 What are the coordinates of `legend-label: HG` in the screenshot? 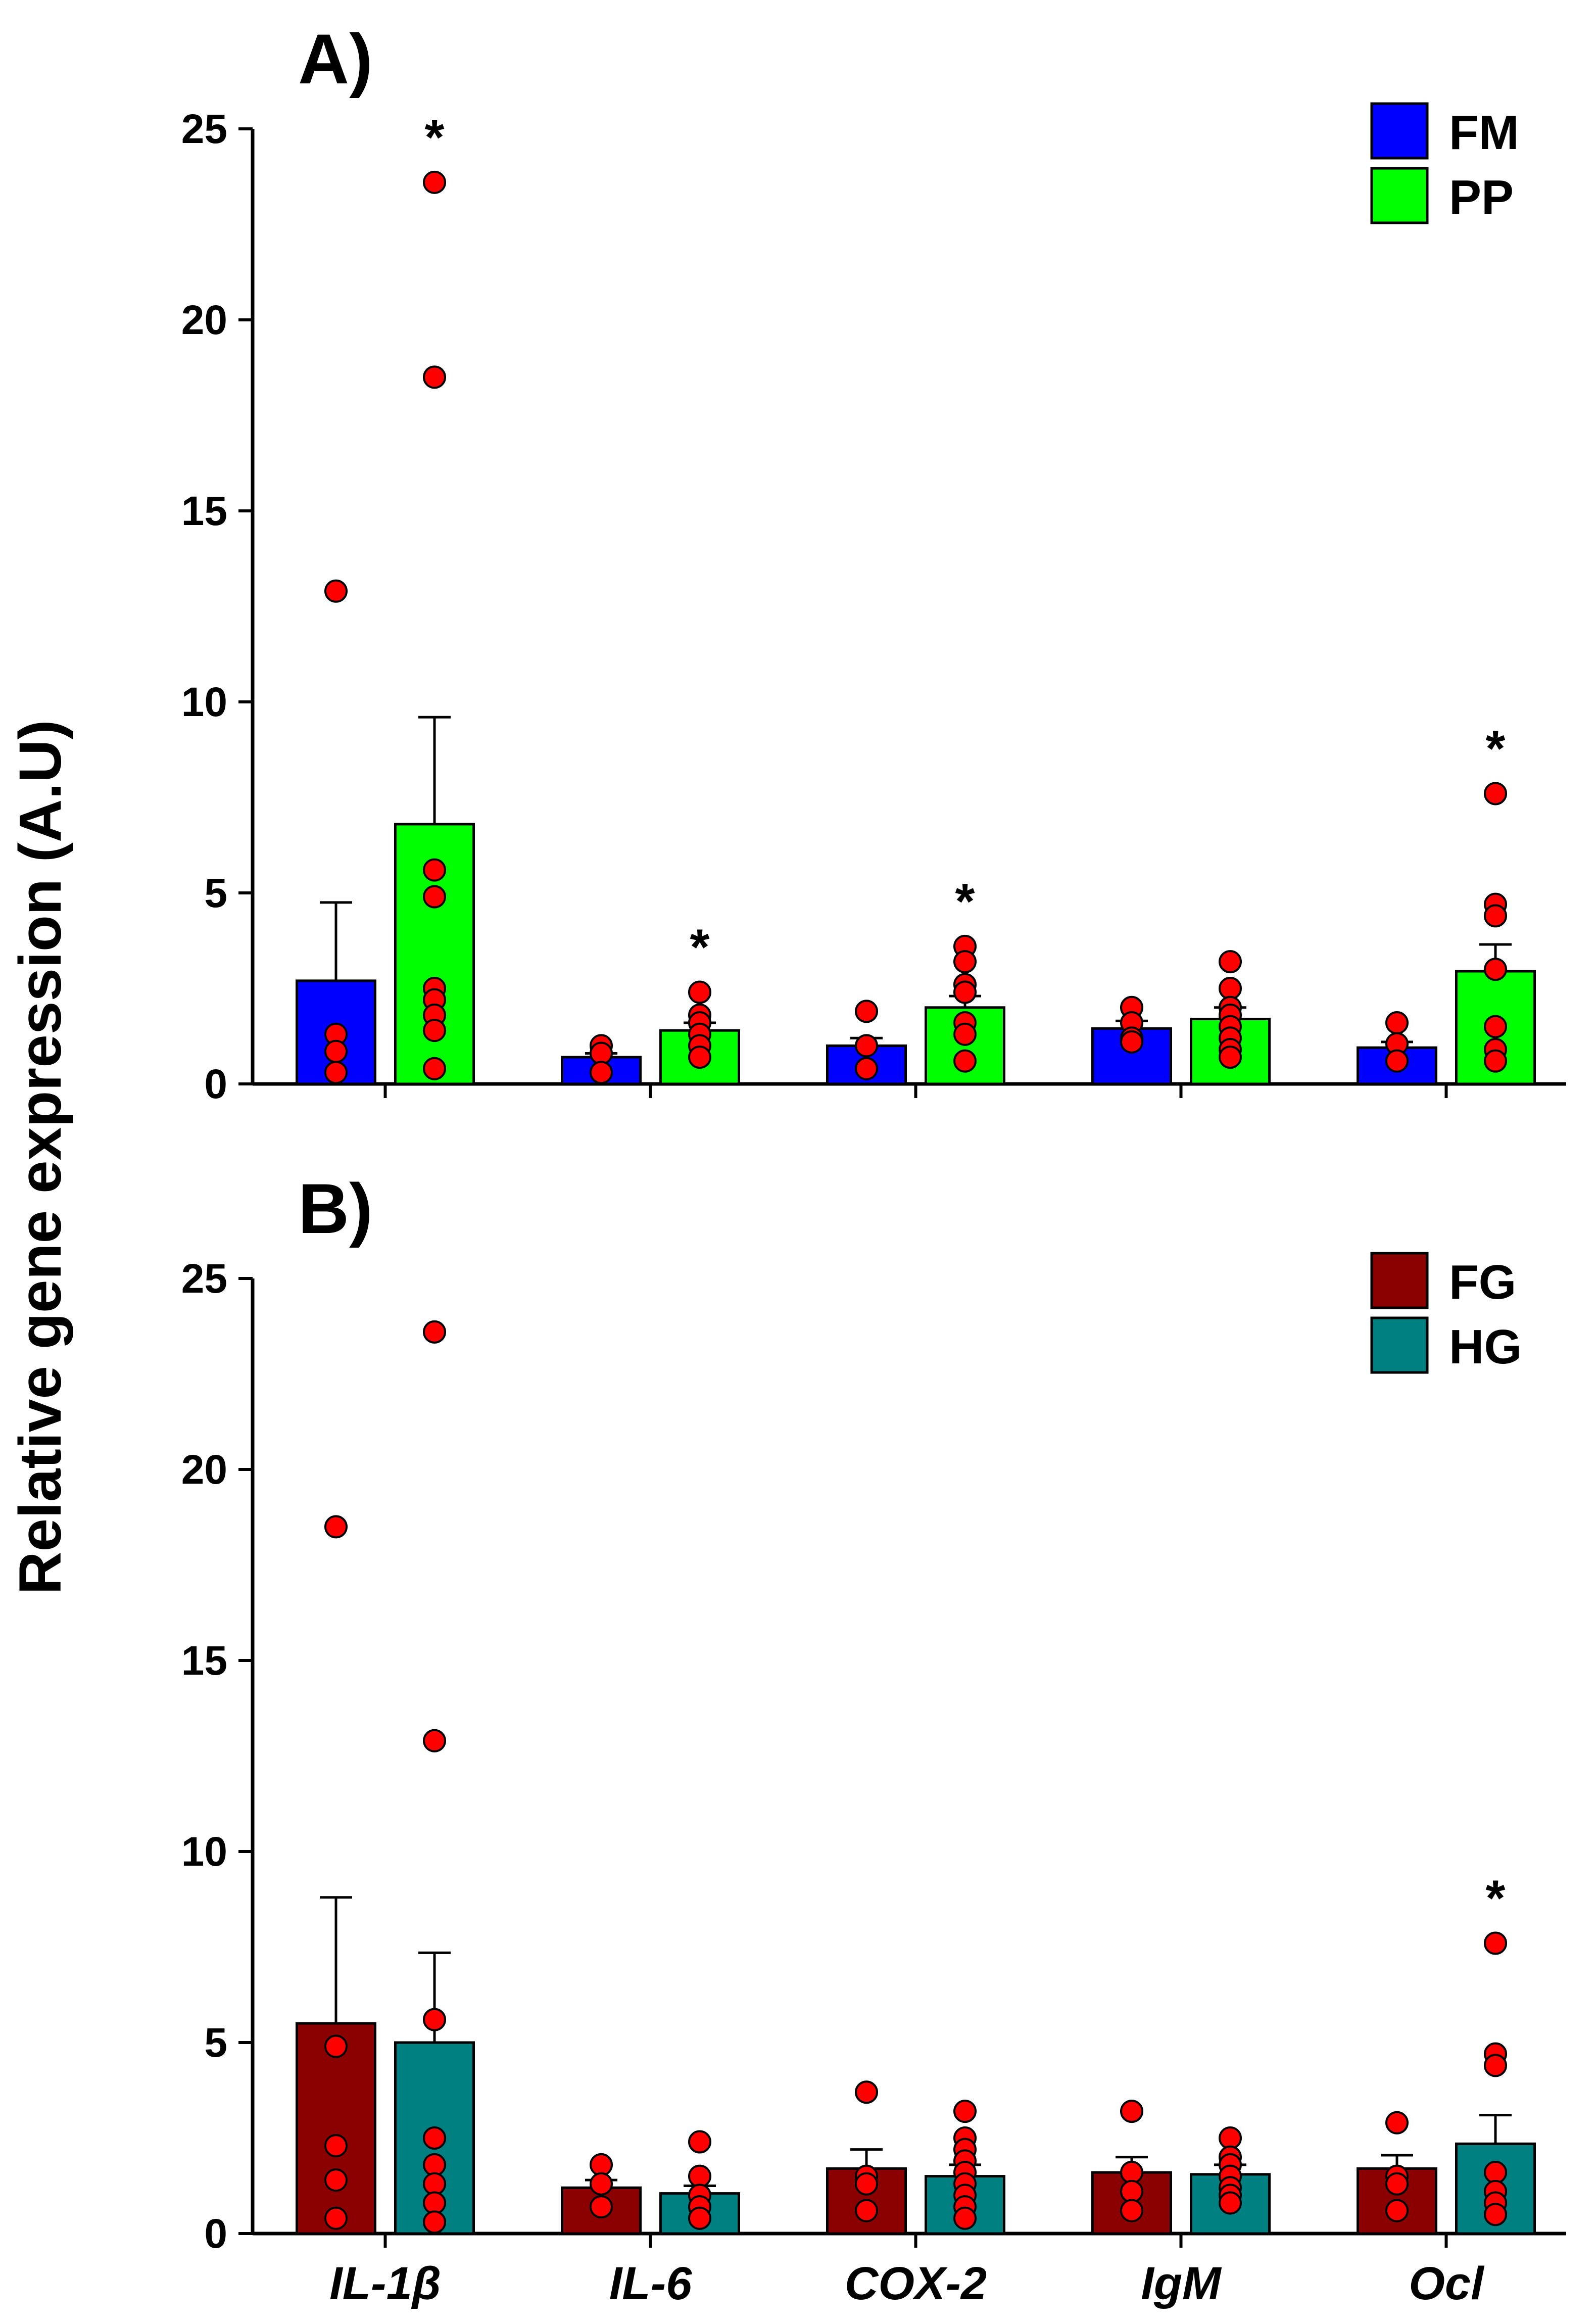 It's located at (1485, 1347).